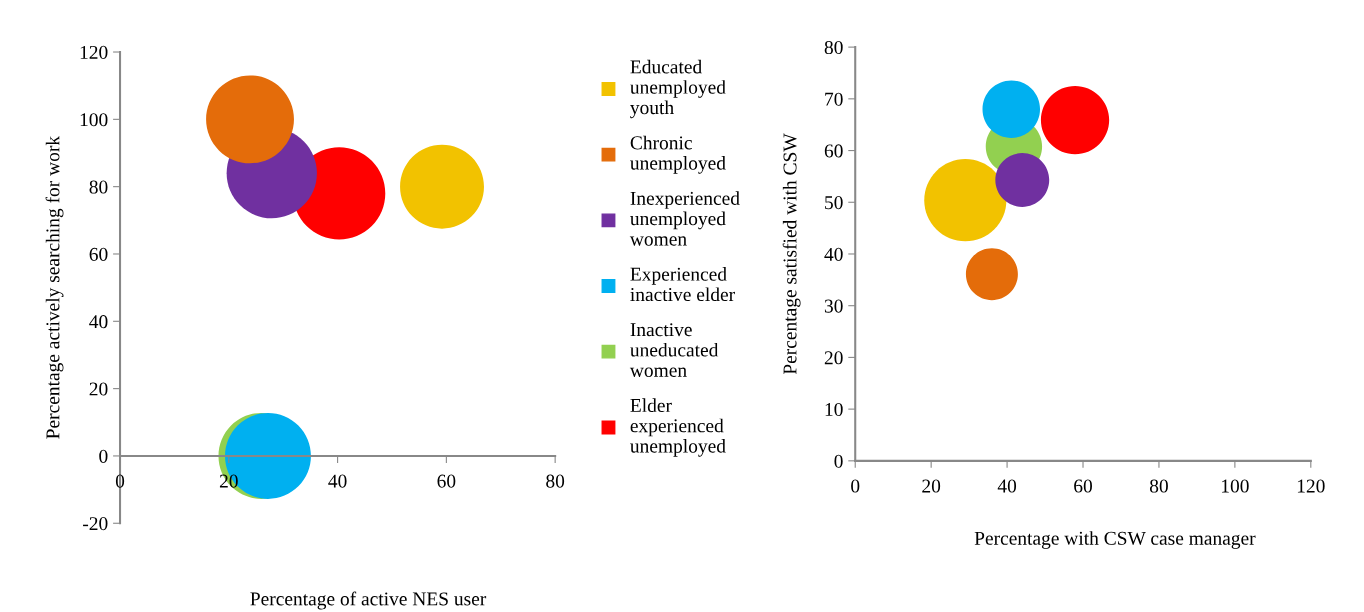  Describe the element at coordinates (834, 409) in the screenshot. I see `y-tick-label: 10` at that location.